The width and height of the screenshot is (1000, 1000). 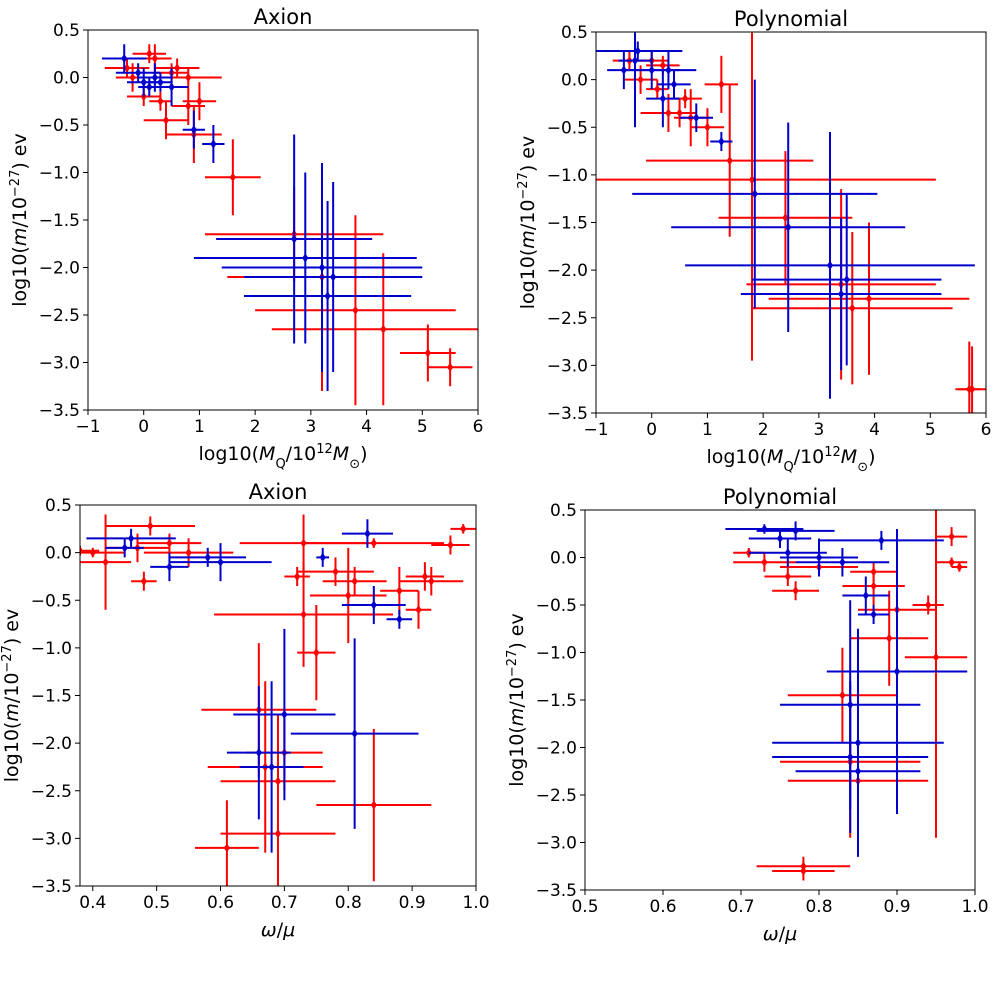 What do you see at coordinates (740, 907) in the screenshot?
I see `x-tick-label: 0.7` at bounding box center [740, 907].